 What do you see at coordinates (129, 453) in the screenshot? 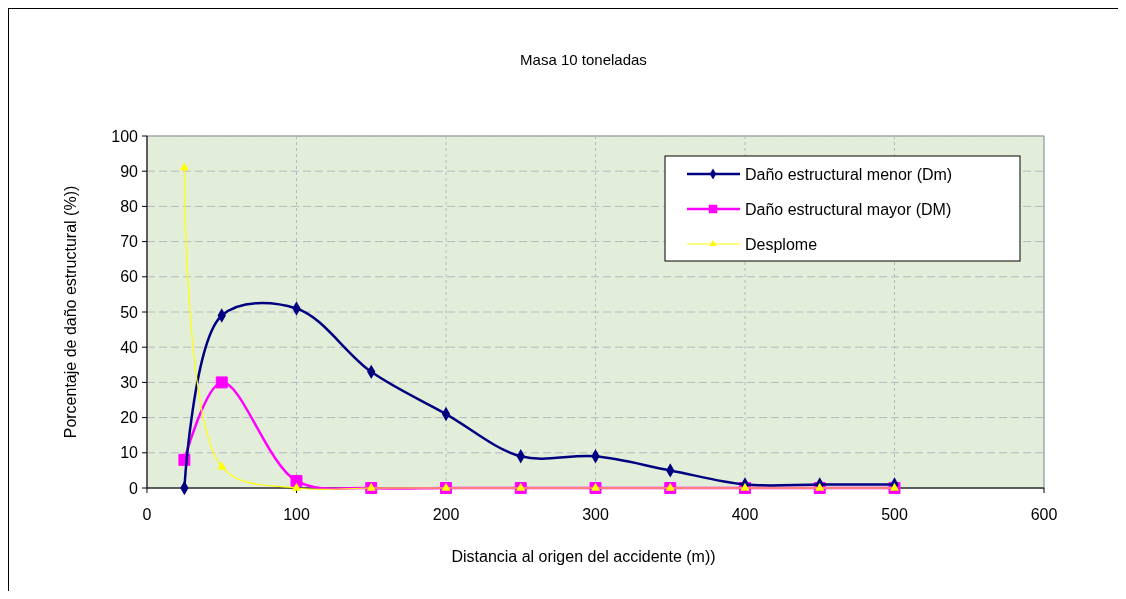
I see `y-tick-label: 10` at bounding box center [129, 453].